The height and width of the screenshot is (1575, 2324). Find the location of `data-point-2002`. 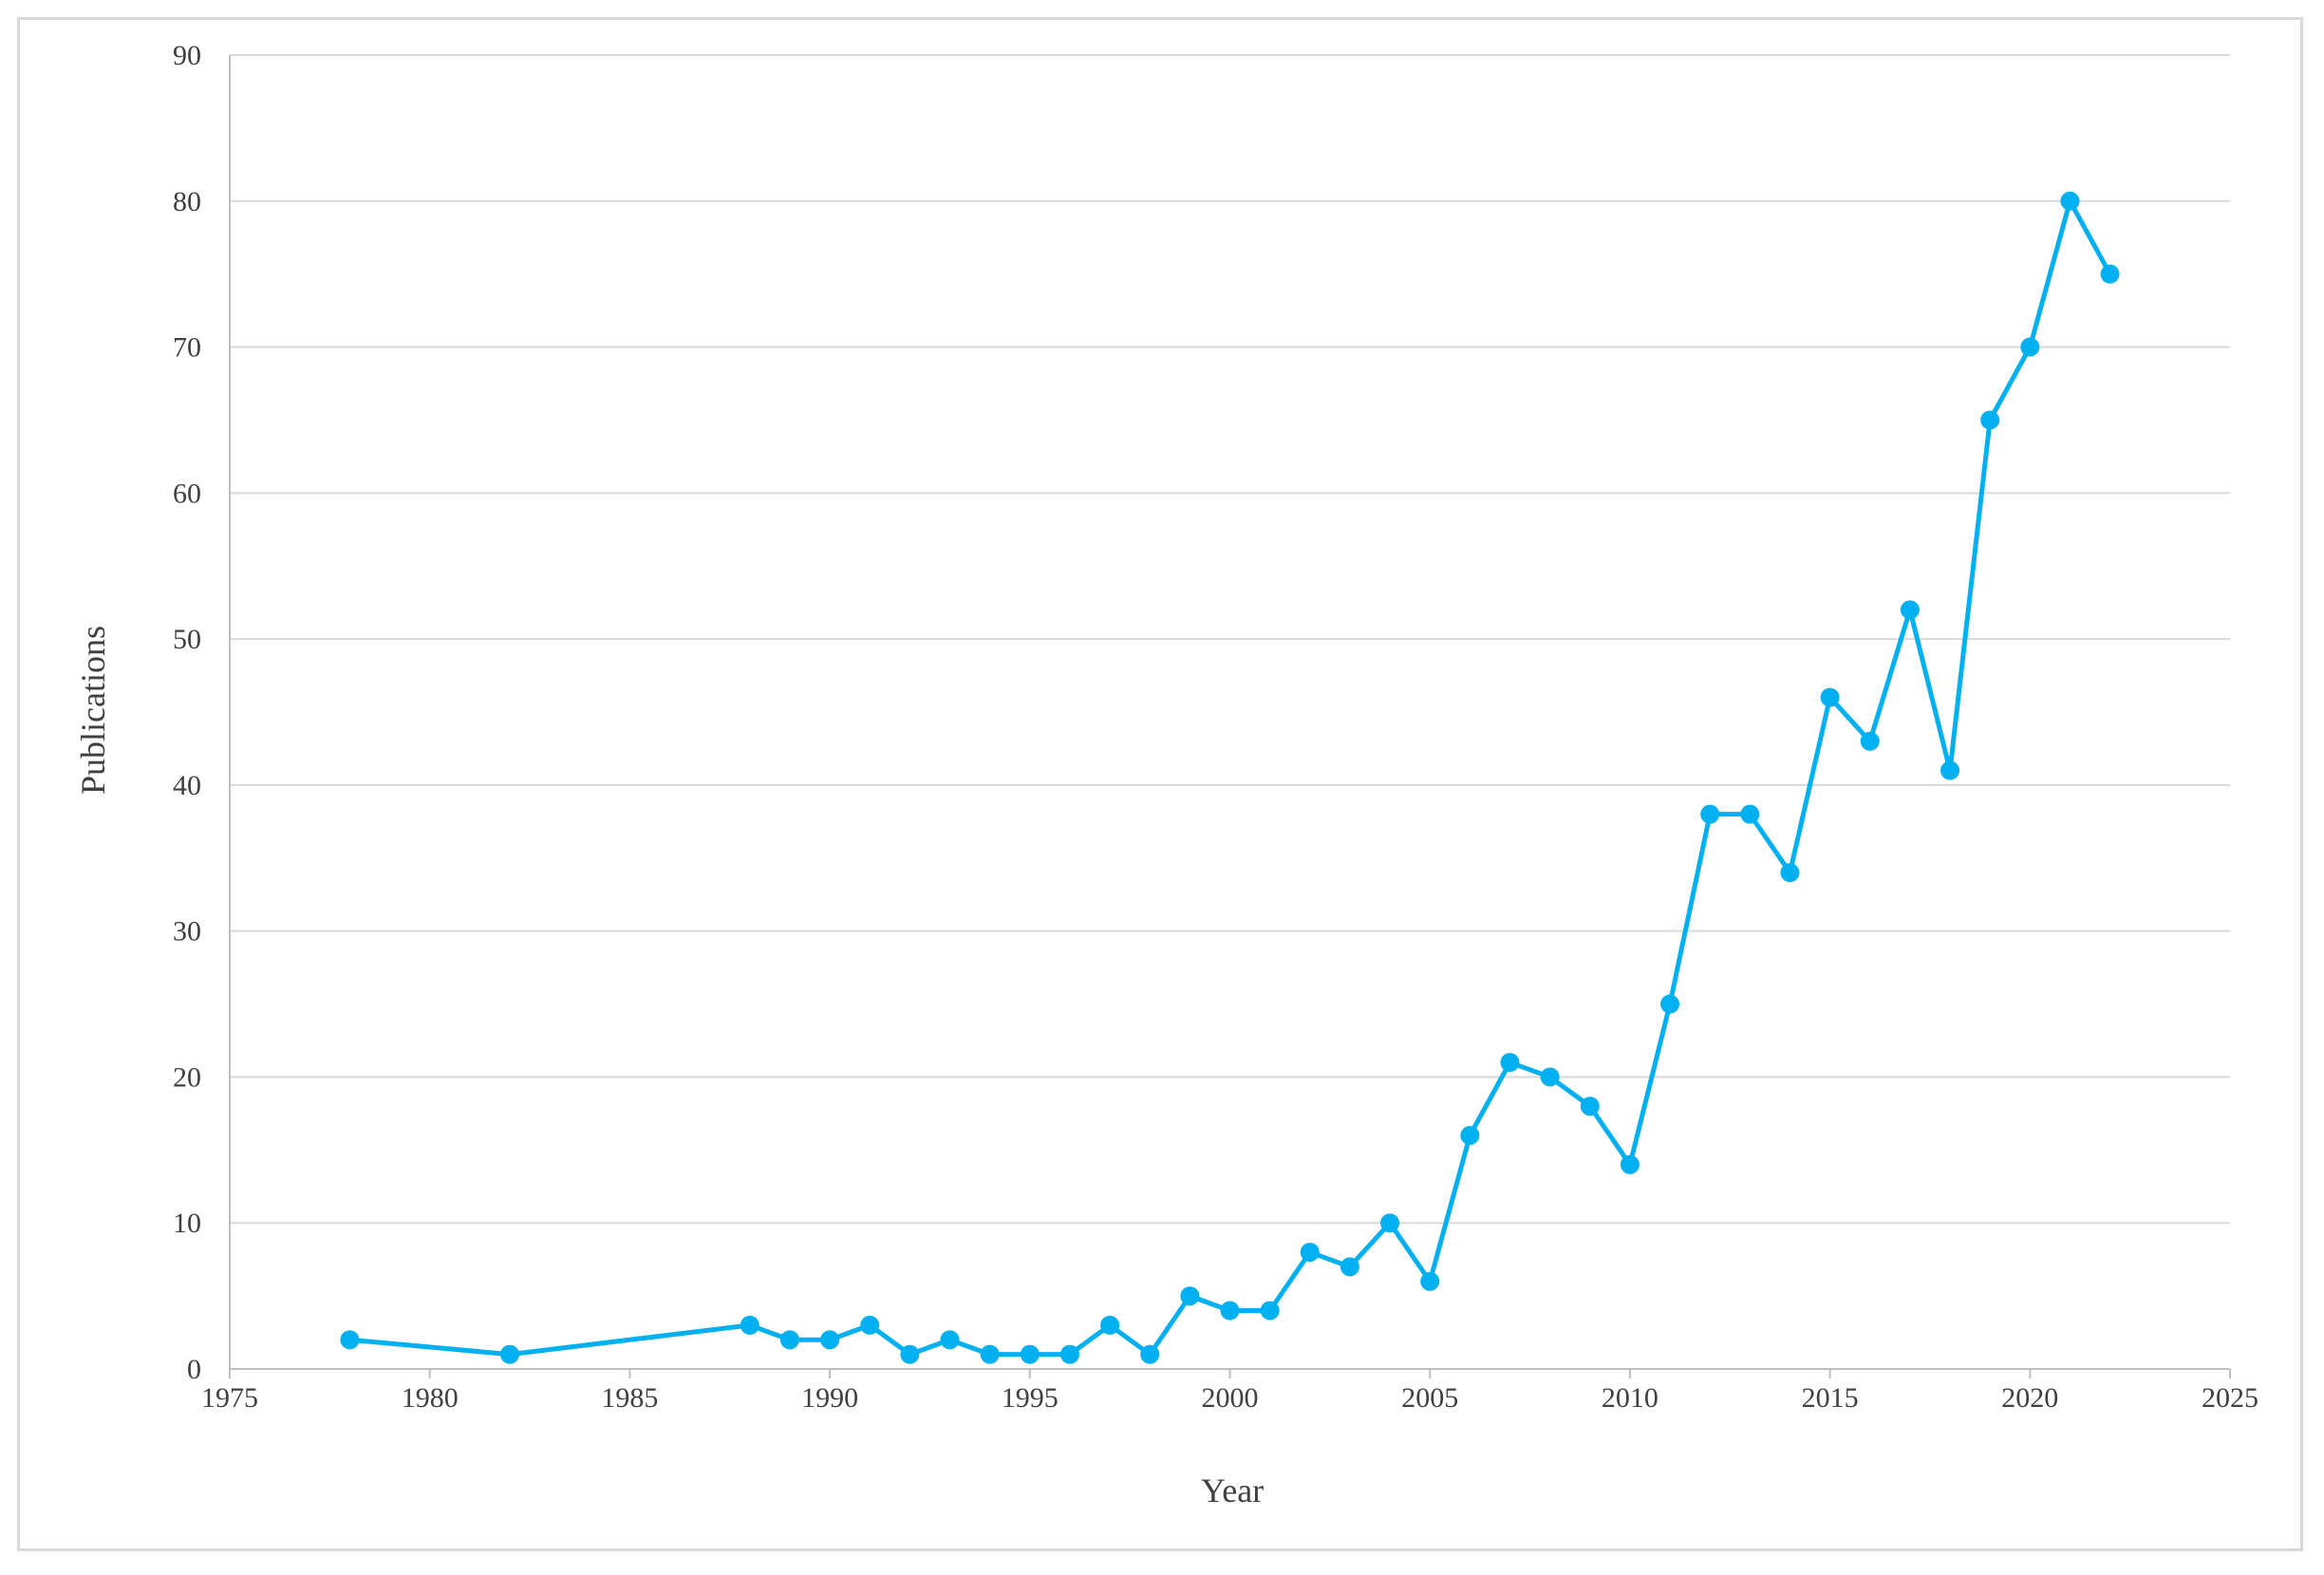

data-point-2002 is located at coordinates (1310, 1252).